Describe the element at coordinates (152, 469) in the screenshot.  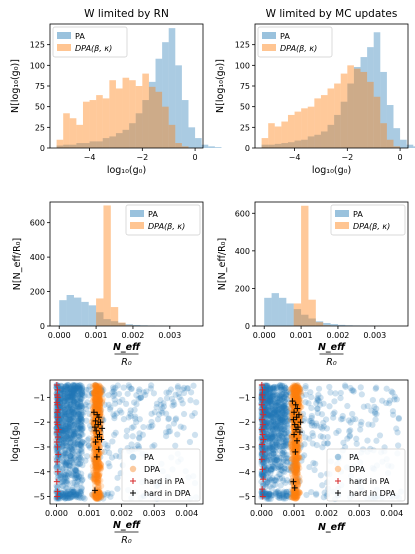
I see `scatter-rn-legend-label: DPA` at that location.